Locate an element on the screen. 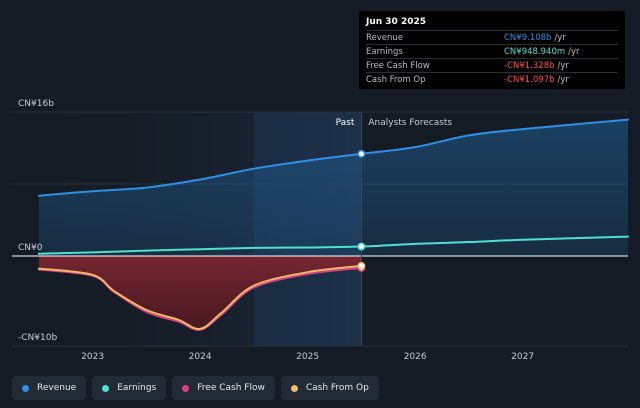 This screenshot has height=408, width=640. legend-item-cash-from-op: Cash From Op is located at coordinates (329, 388).